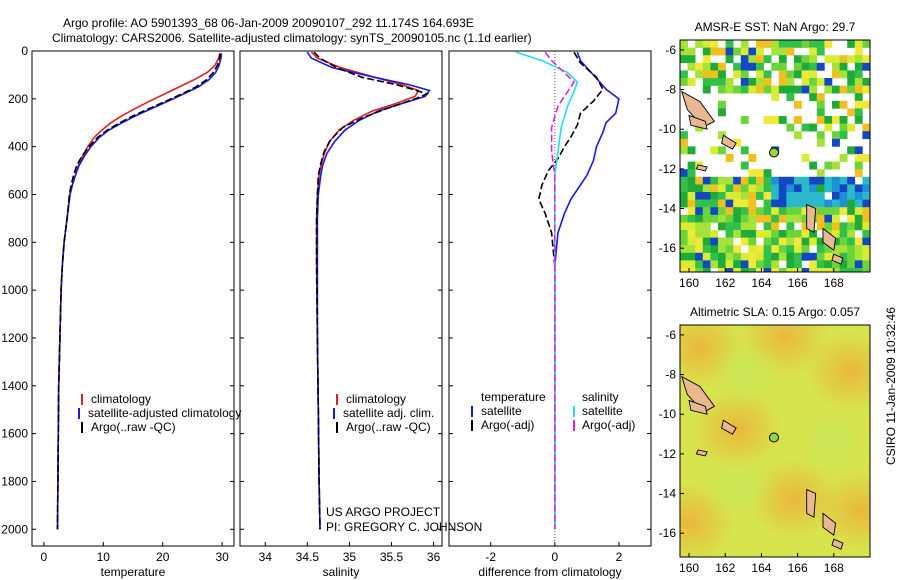 This screenshot has height=580, width=900. Describe the element at coordinates (891, 386) in the screenshot. I see `csiro-timestamp: CSIRO 11-Jan-2009 10:32:46` at that location.